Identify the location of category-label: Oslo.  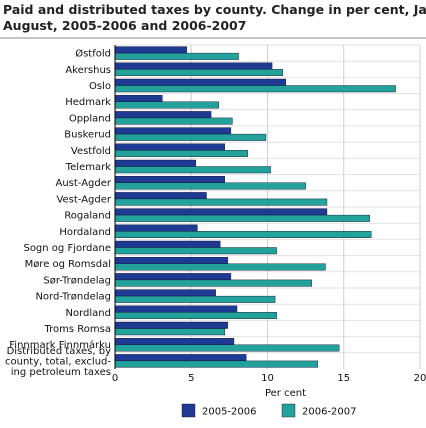
(100, 86).